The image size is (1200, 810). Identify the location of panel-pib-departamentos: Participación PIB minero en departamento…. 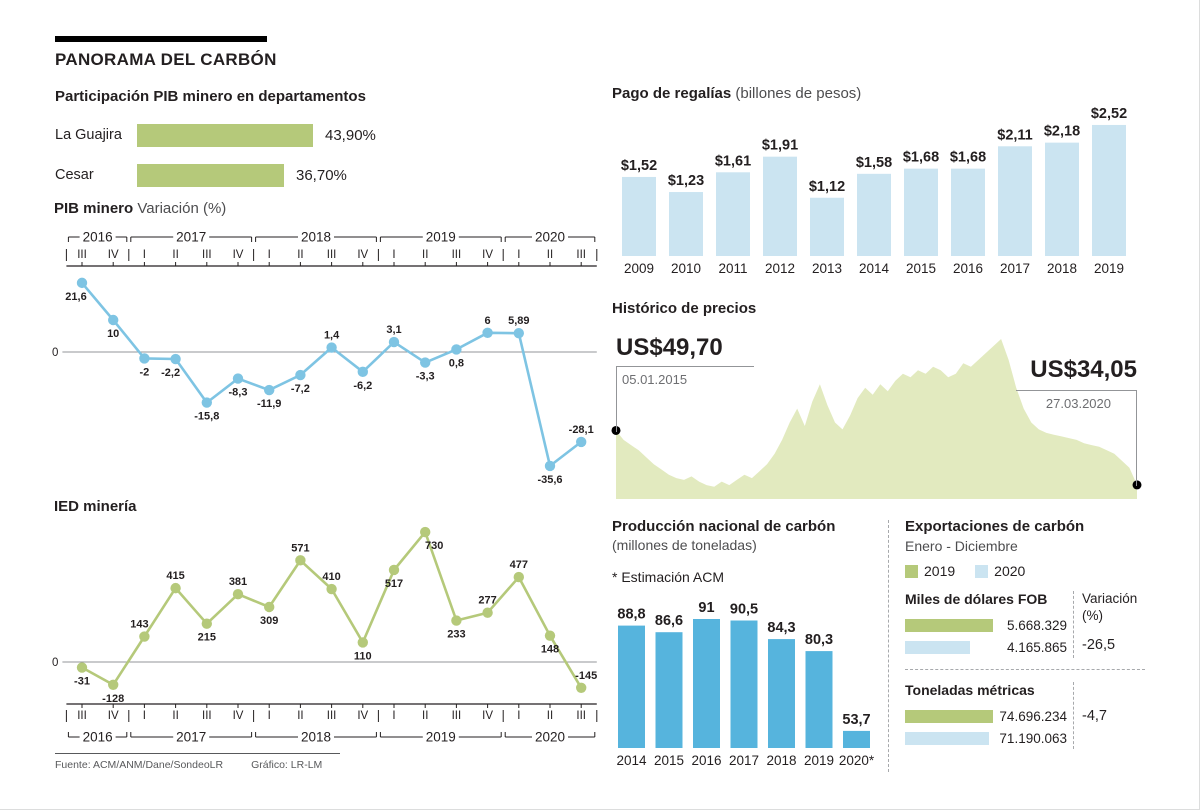
(265, 141).